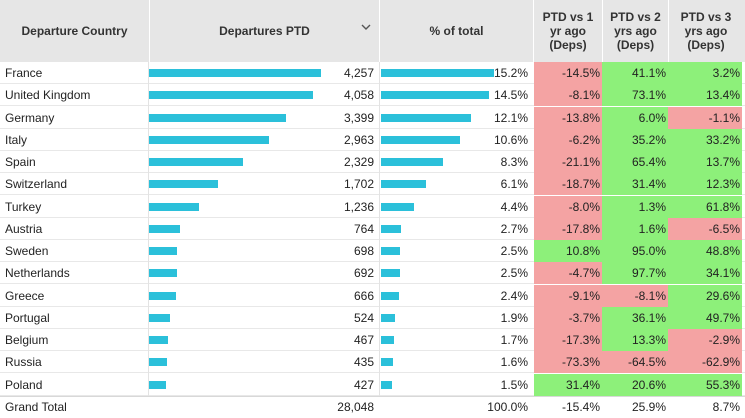 The height and width of the screenshot is (418, 745). I want to click on vs-3yrs-cell: -62.9%, so click(705, 362).